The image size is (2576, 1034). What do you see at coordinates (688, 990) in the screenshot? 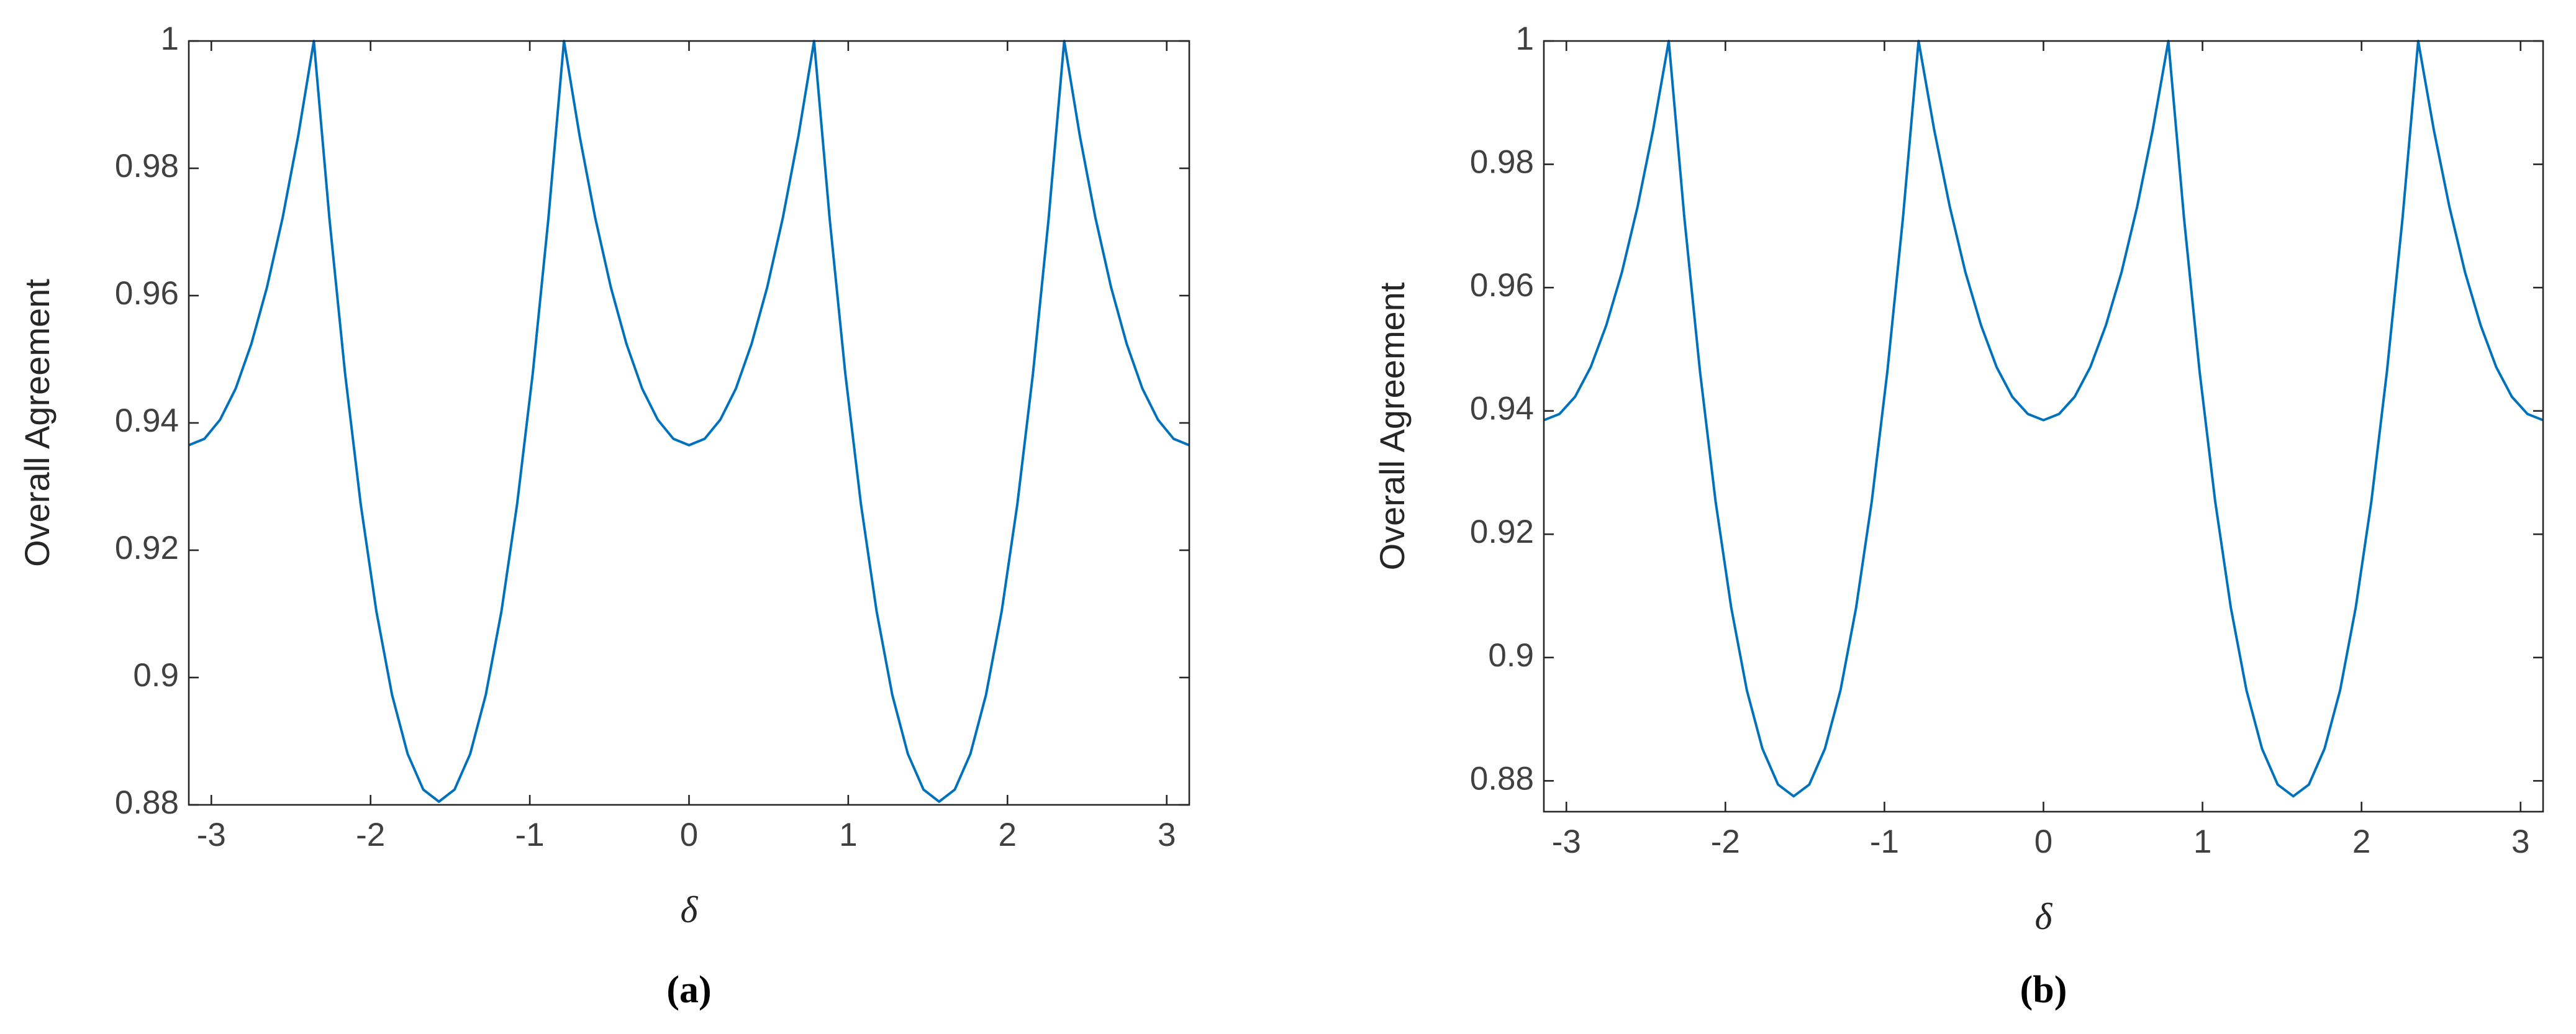
I see `panel-caption: (a)` at bounding box center [688, 990].